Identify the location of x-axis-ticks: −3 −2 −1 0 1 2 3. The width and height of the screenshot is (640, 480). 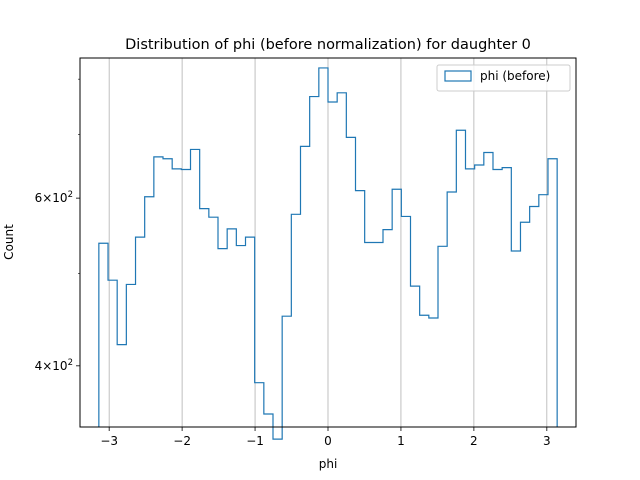
(325, 437).